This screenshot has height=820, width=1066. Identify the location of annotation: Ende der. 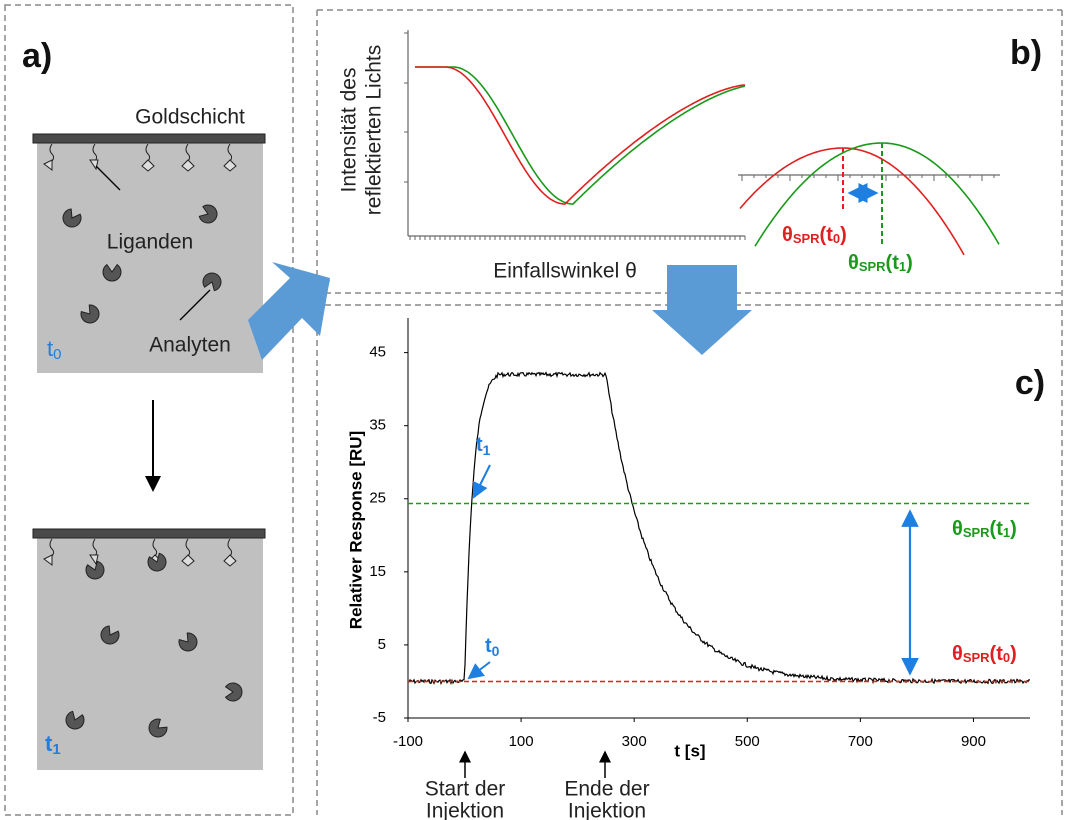
(606, 789).